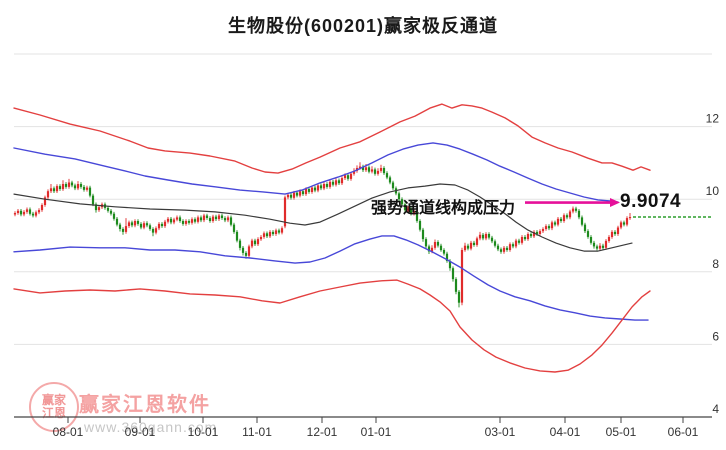 The height and width of the screenshot is (450, 726). Describe the element at coordinates (363, 26) in the screenshot. I see `page-title: 生物股份(600201)赢家极反通道` at that location.